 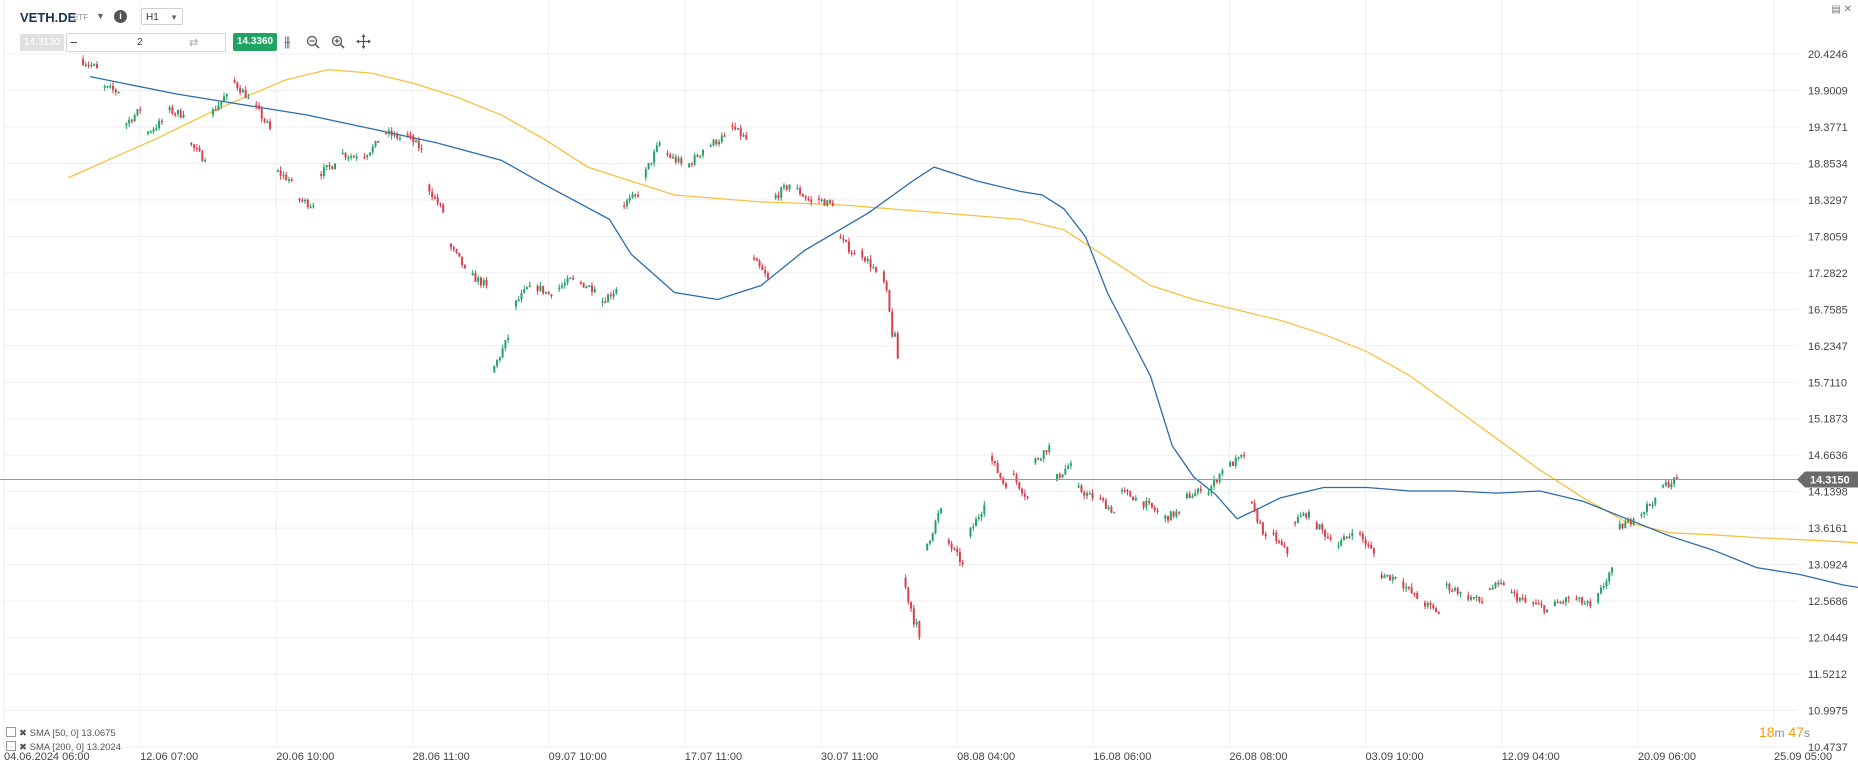 I want to click on window-controls: ▤ ✕, so click(x=1841, y=9).